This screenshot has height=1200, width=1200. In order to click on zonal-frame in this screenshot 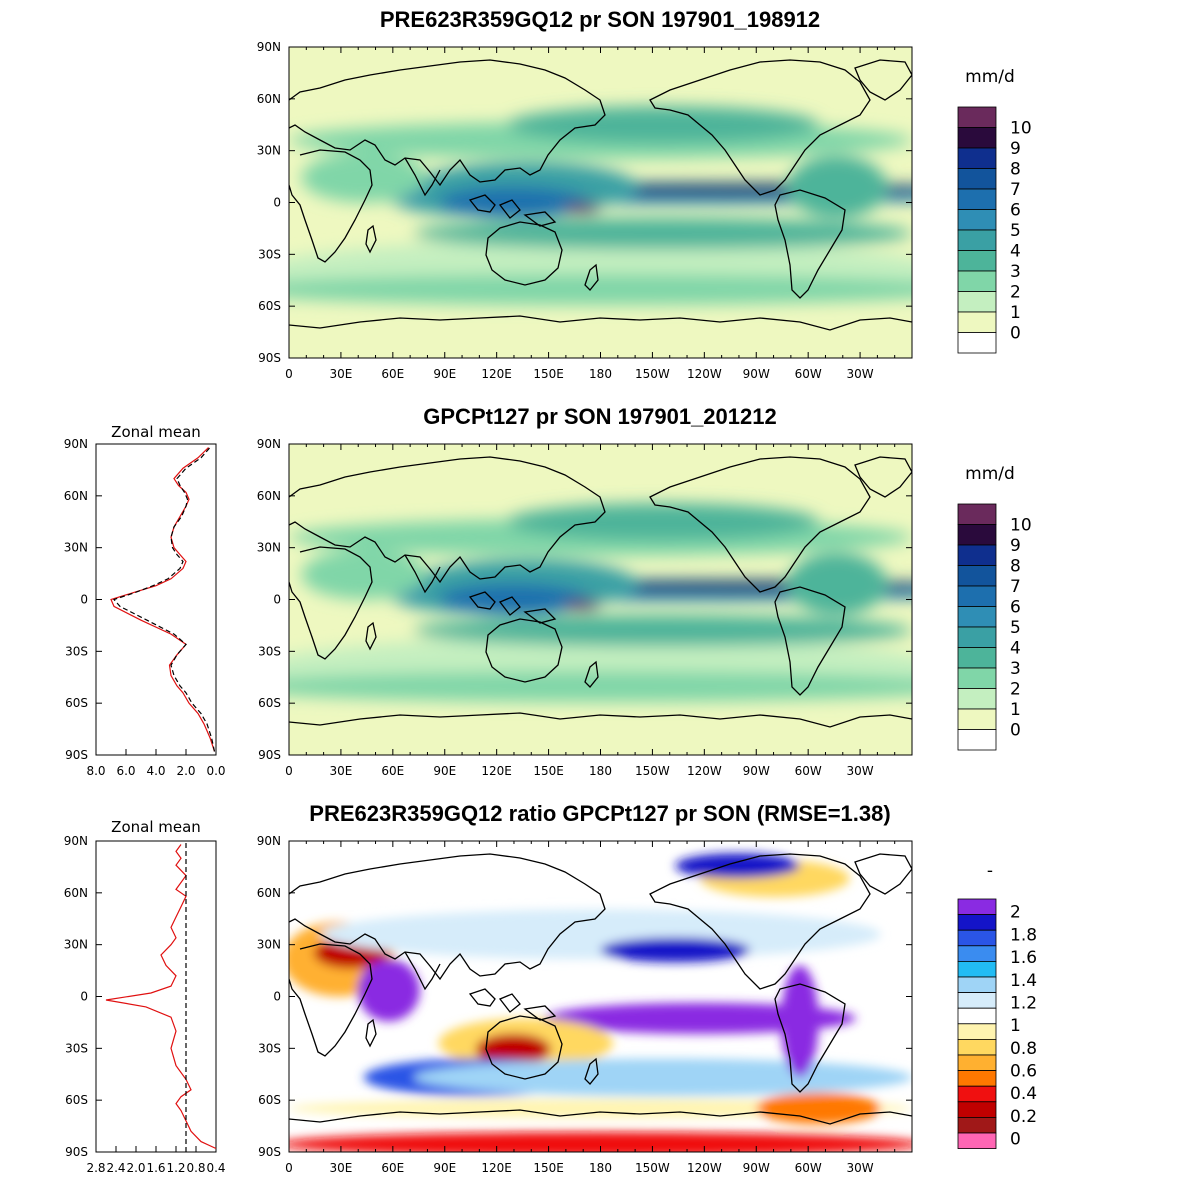, I will do `click(156, 996)`.